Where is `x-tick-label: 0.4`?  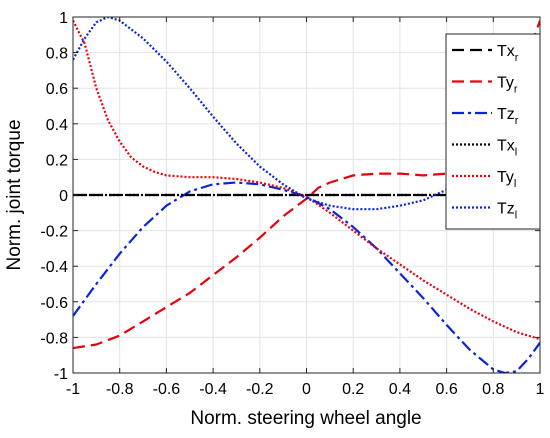 x-tick-label: 0.4 is located at coordinates (400, 389).